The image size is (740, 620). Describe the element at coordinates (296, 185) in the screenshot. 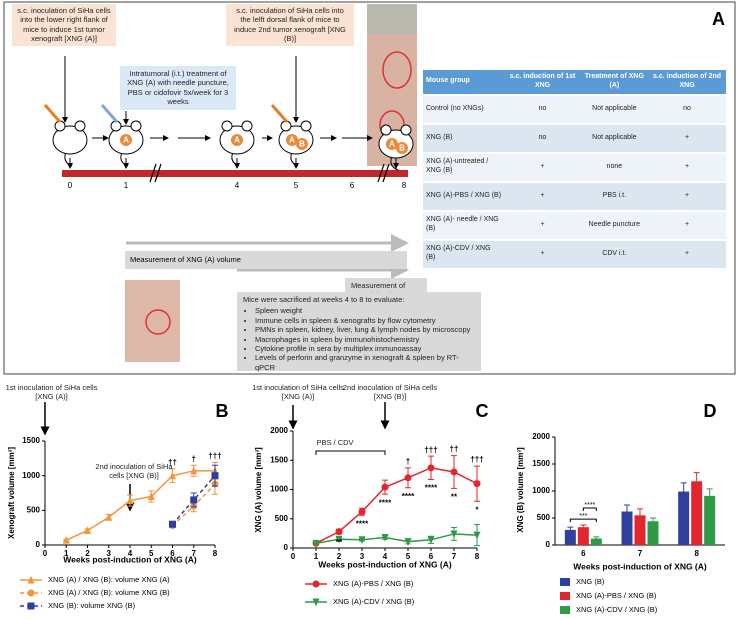

I see `timeline-label: 5` at that location.